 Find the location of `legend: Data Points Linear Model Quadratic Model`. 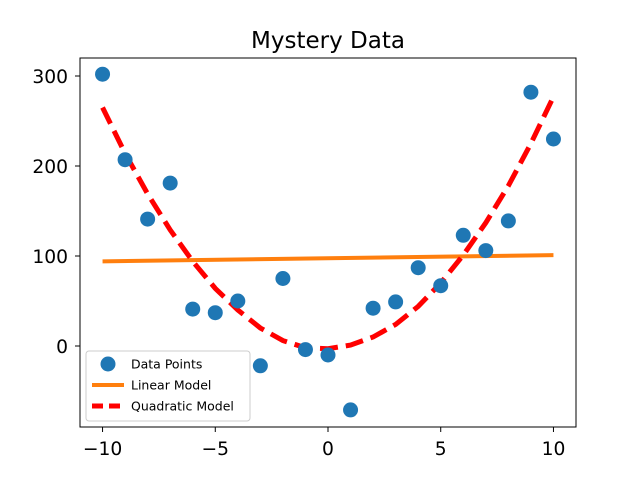

legend: Data Points Linear Model Quadratic Model is located at coordinates (168, 386).